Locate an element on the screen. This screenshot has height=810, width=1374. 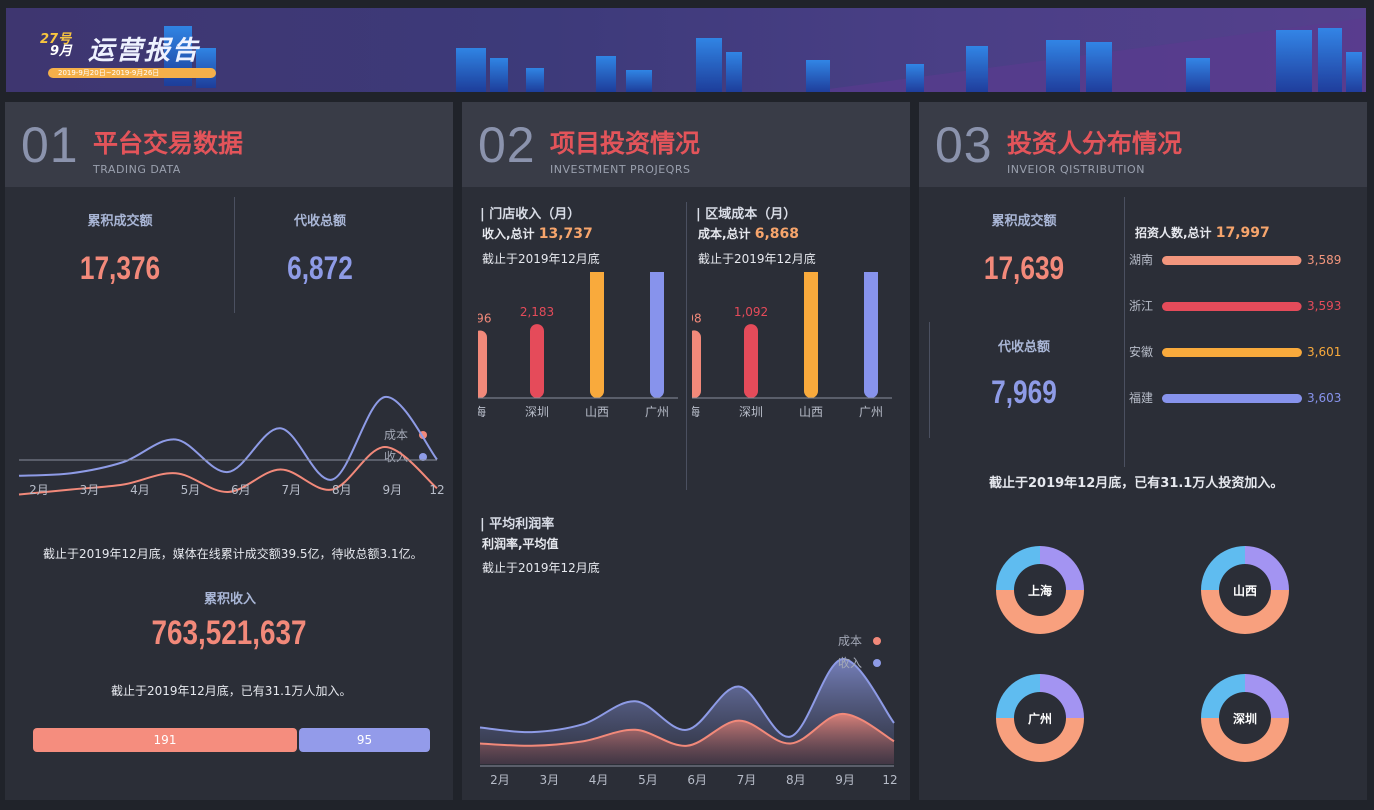
panel-number: 01 is located at coordinates (50, 145).